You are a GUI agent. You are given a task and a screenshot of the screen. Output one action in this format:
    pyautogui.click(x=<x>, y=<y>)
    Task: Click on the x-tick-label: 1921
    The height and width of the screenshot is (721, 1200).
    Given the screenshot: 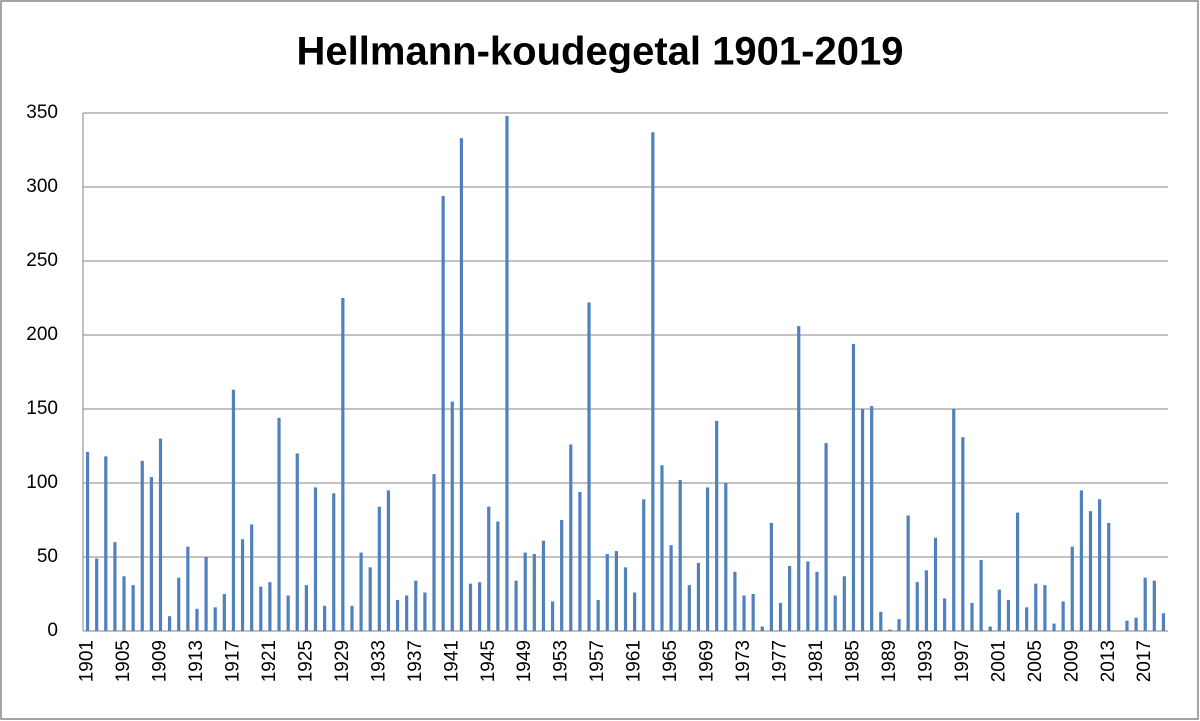 What is the action you would take?
    pyautogui.click(x=269, y=661)
    